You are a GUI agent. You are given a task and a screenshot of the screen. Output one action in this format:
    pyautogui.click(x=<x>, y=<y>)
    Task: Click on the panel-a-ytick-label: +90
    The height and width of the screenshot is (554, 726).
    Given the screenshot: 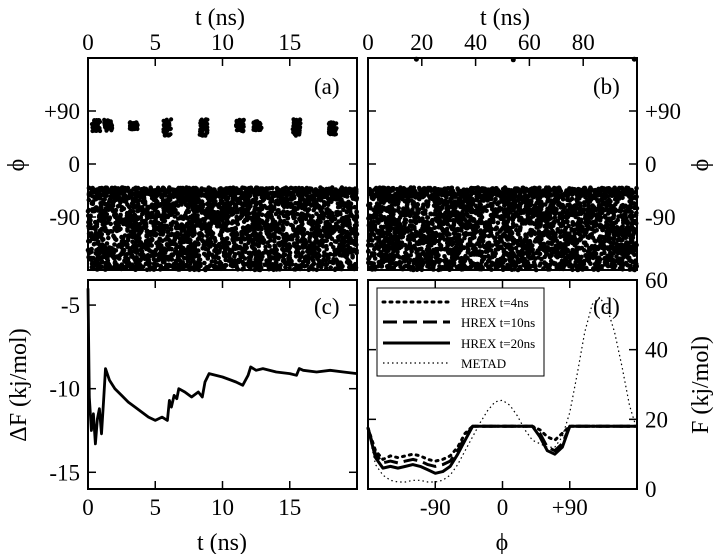 What is the action you would take?
    pyautogui.click(x=62, y=111)
    